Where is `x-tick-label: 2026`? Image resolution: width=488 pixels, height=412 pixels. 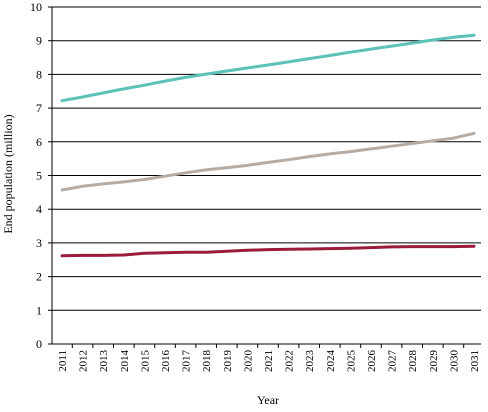
x-tick-label: 2026 is located at coordinates (372, 361).